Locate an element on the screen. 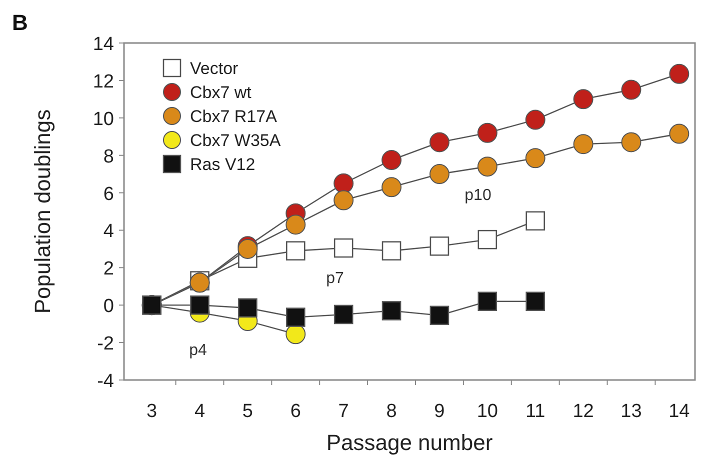 This screenshot has height=462, width=702. x-tick-label: 13 is located at coordinates (631, 411).